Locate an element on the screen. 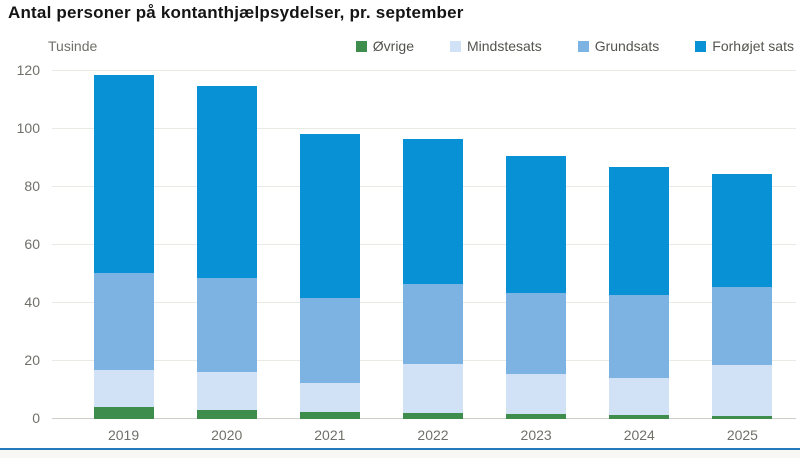 The image size is (800, 458). segment-forhojet-sats-2019 is located at coordinates (123, 173).